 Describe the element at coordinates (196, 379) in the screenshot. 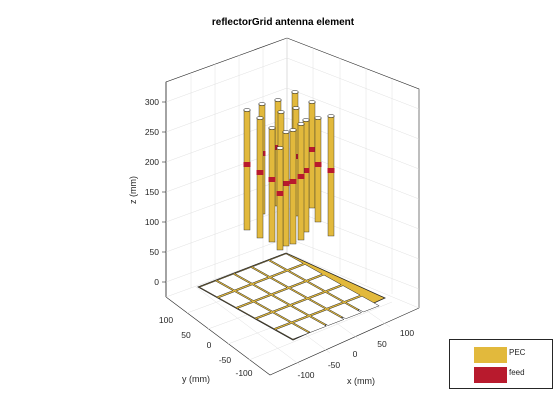

I see `y-axis-label: y (mm)` at that location.